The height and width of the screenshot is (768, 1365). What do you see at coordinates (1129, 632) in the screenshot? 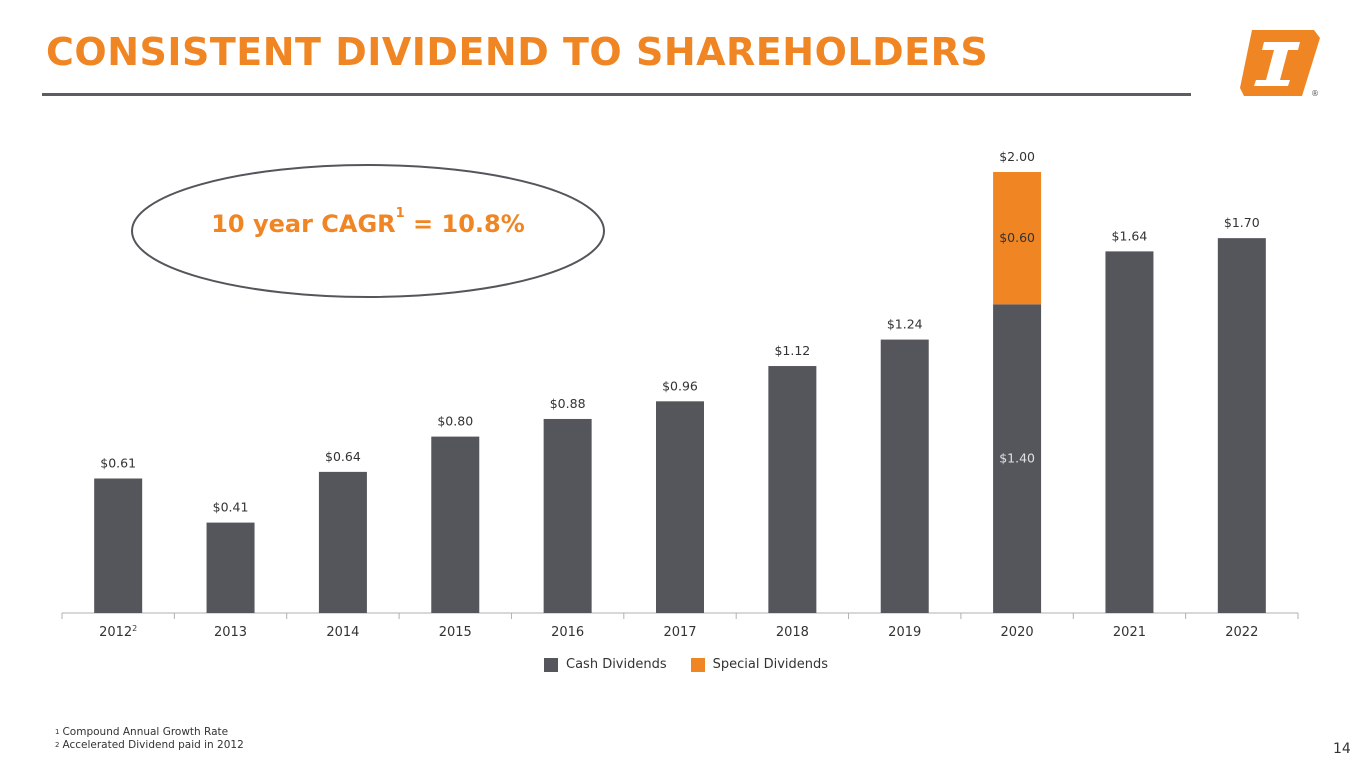
I see `category-label-2021: 2021` at bounding box center [1129, 632].